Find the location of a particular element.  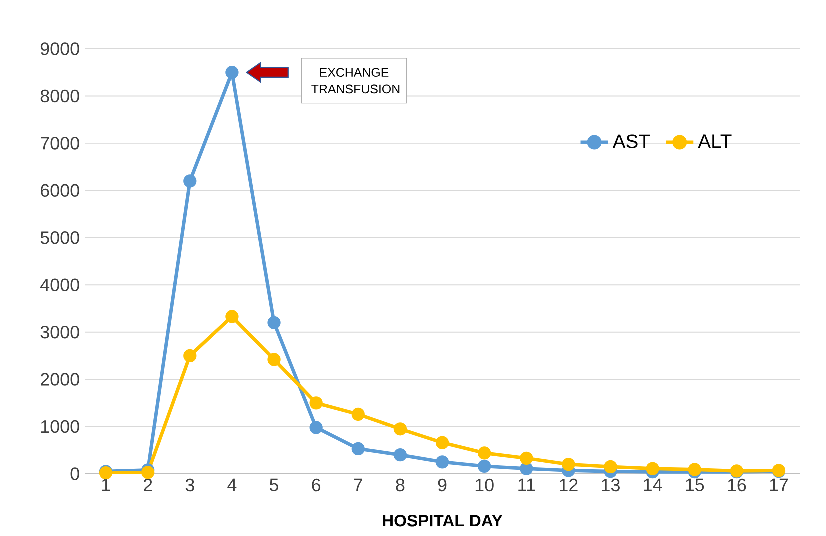

x-axis-title: HOSPITAL DAY is located at coordinates (443, 520).